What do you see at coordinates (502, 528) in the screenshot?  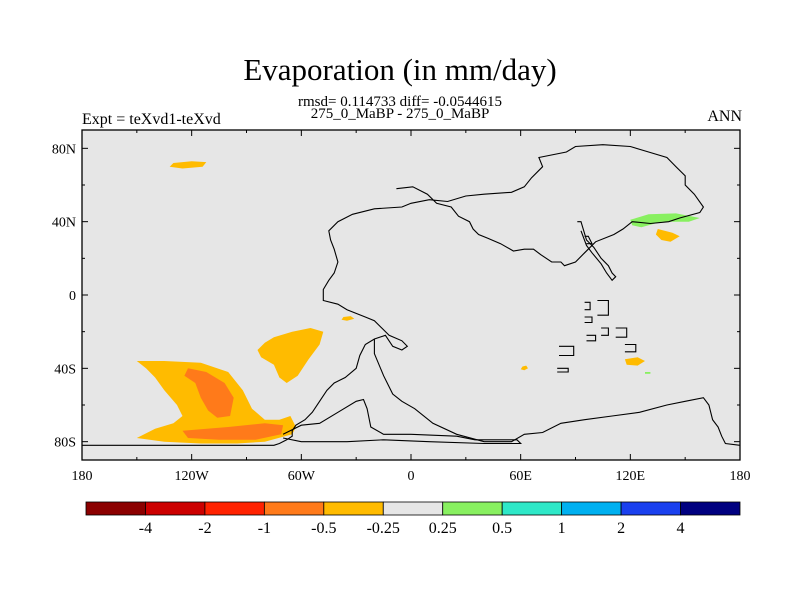 I see `colorbar-label: 0.5` at bounding box center [502, 528].